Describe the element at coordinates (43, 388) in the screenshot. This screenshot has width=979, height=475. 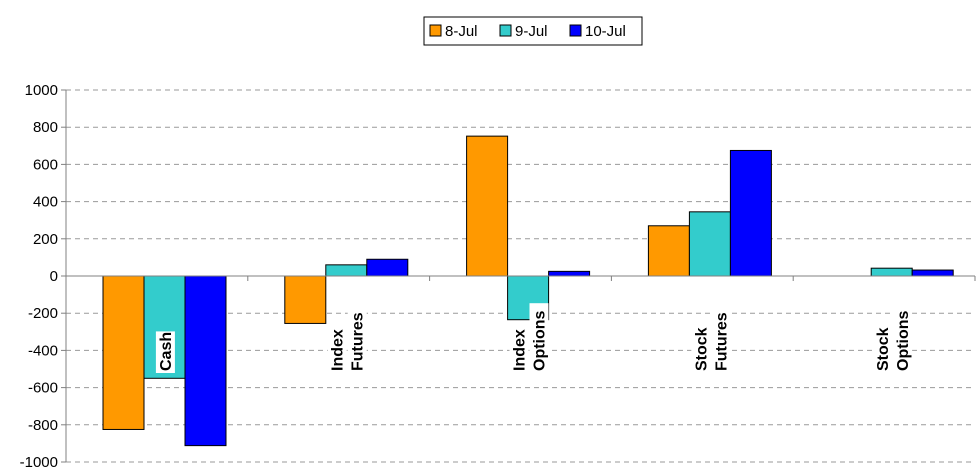
I see `y-tick-label: -600` at that location.